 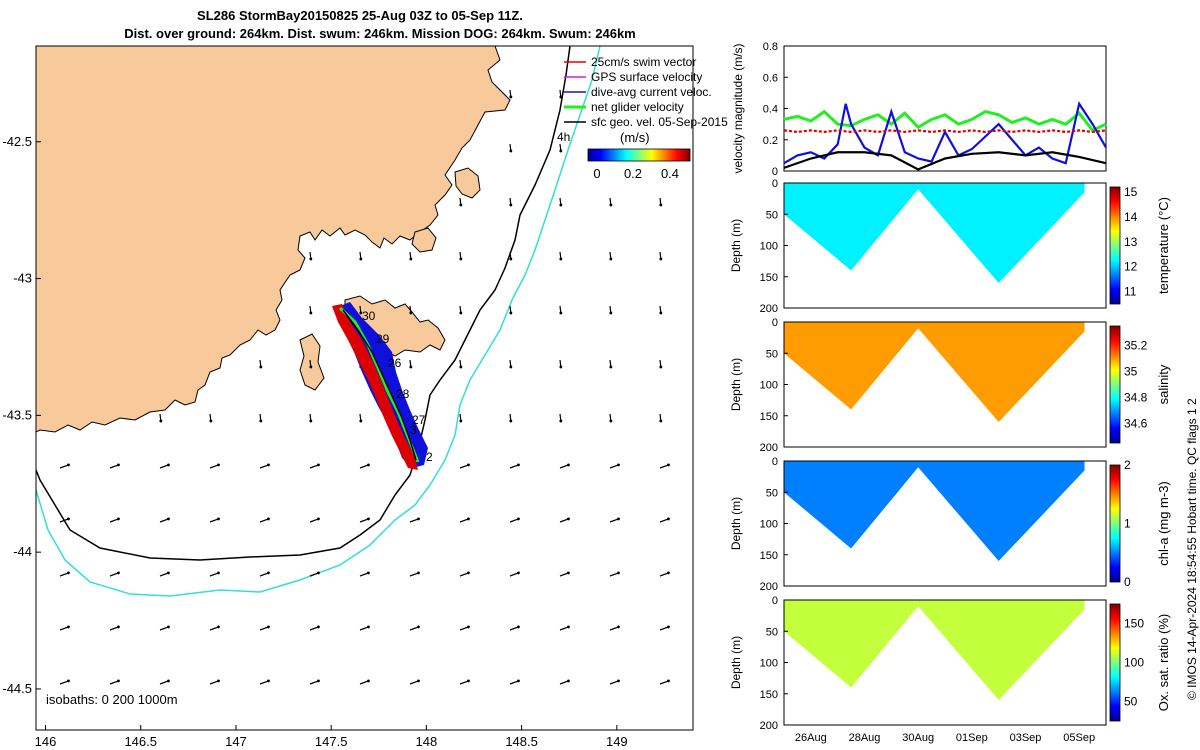 I want to click on time-scale-label: 4h, so click(x=563, y=137).